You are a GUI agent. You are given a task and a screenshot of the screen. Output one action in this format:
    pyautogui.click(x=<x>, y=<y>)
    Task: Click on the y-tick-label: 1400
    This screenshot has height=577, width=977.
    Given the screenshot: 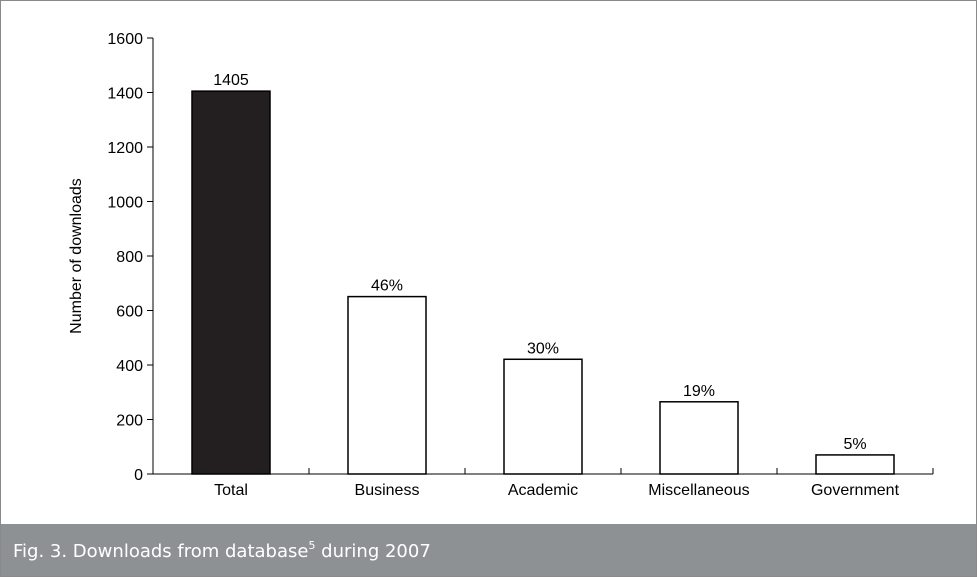 What is the action you would take?
    pyautogui.click(x=125, y=94)
    